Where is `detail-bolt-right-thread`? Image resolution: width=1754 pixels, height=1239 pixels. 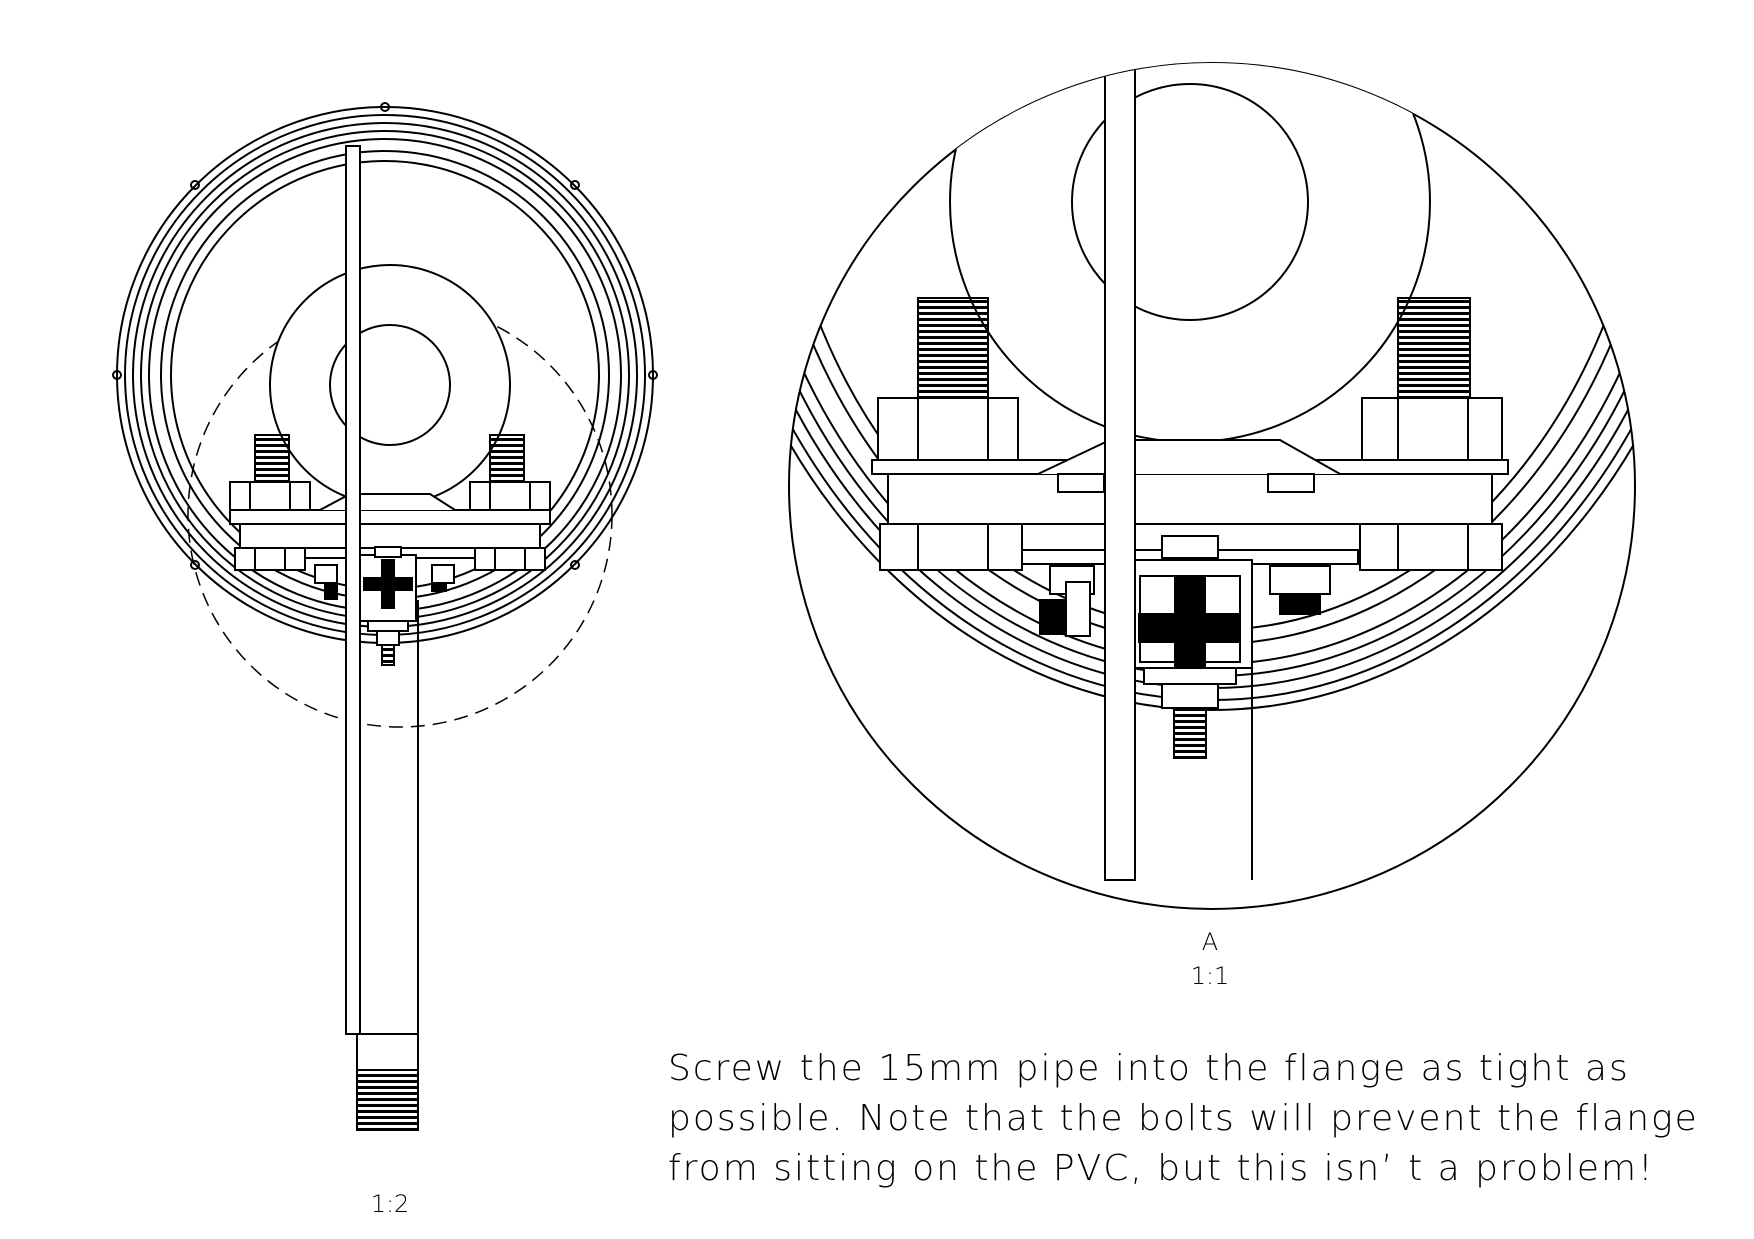
detail-bolt-right-thread is located at coordinates (1434, 348).